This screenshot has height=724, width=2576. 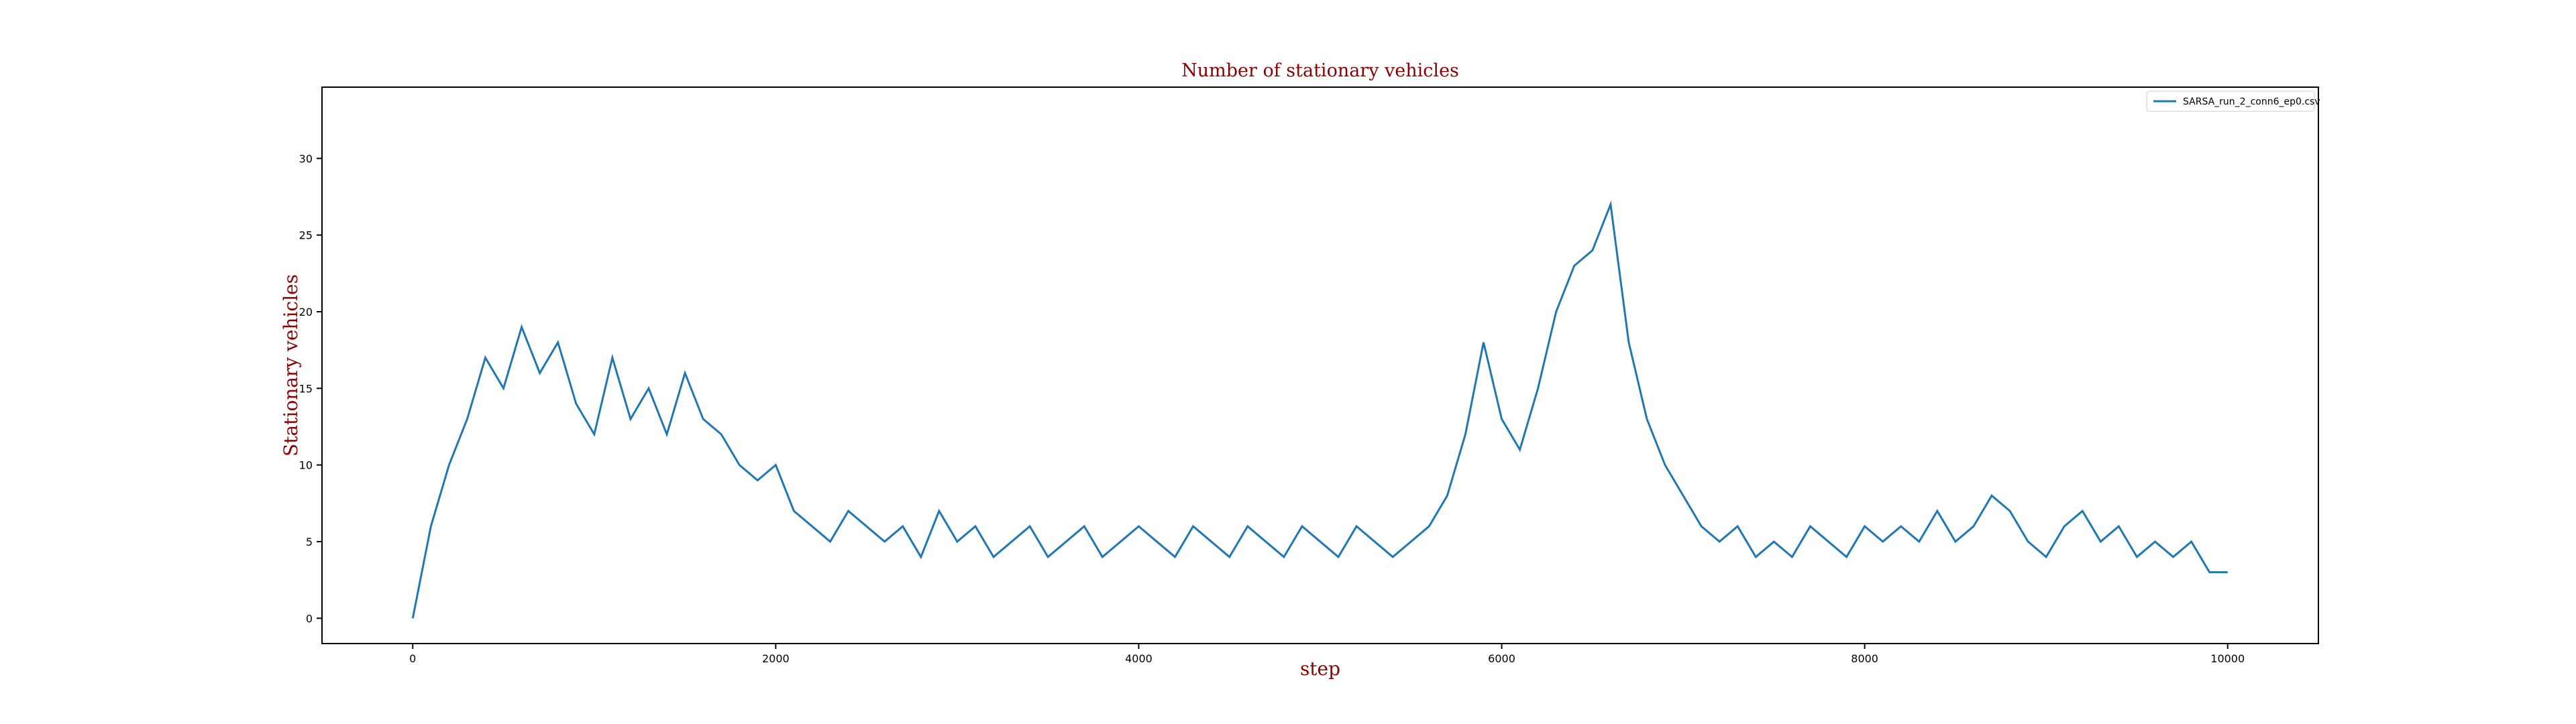 What do you see at coordinates (306, 465) in the screenshot?
I see `y-tick-label: 10` at bounding box center [306, 465].